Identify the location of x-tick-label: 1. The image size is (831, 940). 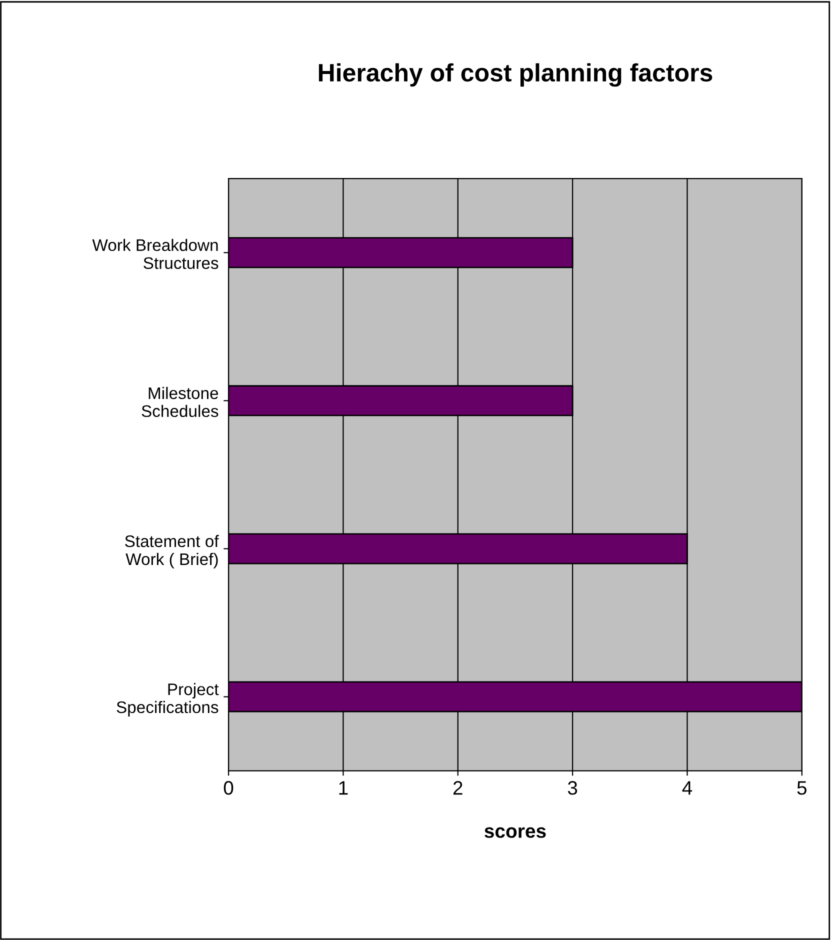
(343, 788).